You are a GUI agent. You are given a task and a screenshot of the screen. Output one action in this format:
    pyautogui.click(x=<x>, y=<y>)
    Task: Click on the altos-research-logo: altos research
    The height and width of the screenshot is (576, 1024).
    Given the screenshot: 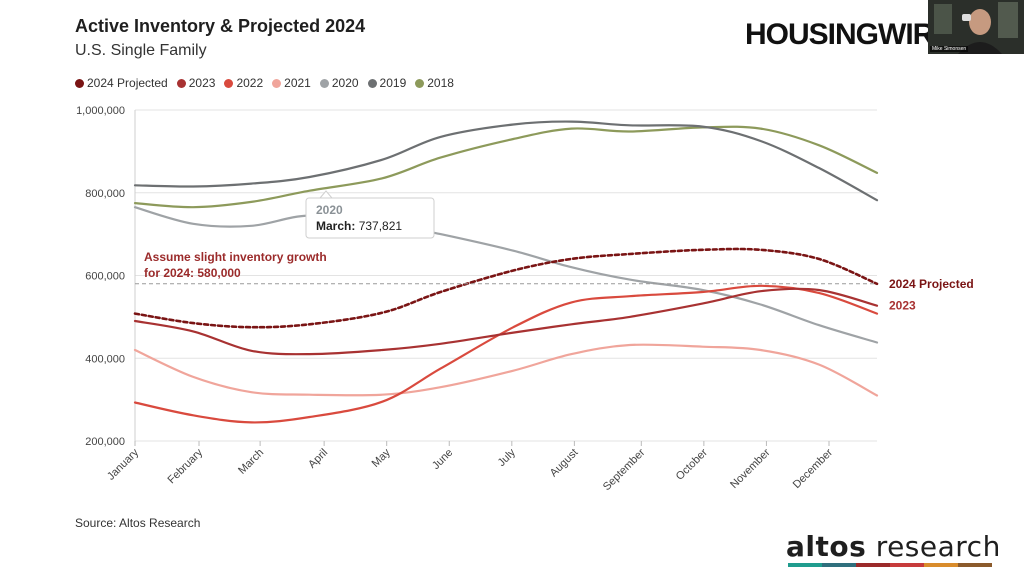 What is the action you would take?
    pyautogui.click(x=893, y=546)
    